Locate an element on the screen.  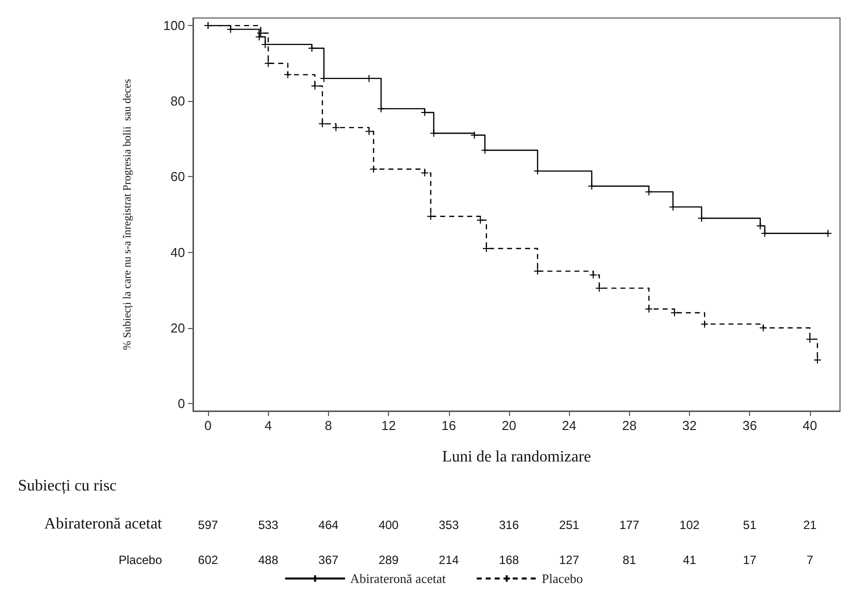
x-tick-label: 36 is located at coordinates (749, 425).